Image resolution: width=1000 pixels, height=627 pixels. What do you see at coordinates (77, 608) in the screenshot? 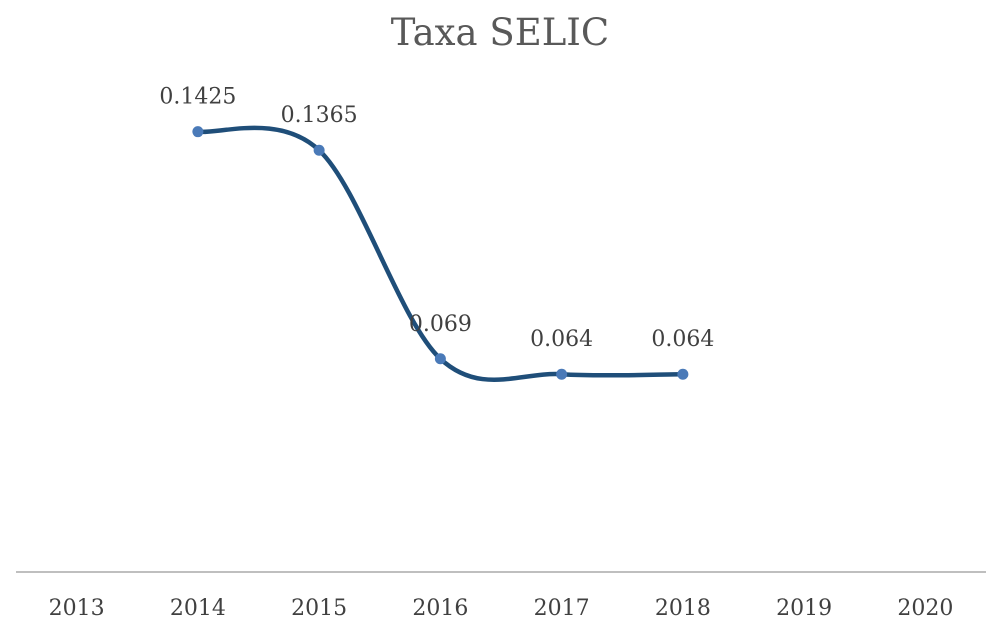
I see `x-tick-label: 2013` at bounding box center [77, 608].